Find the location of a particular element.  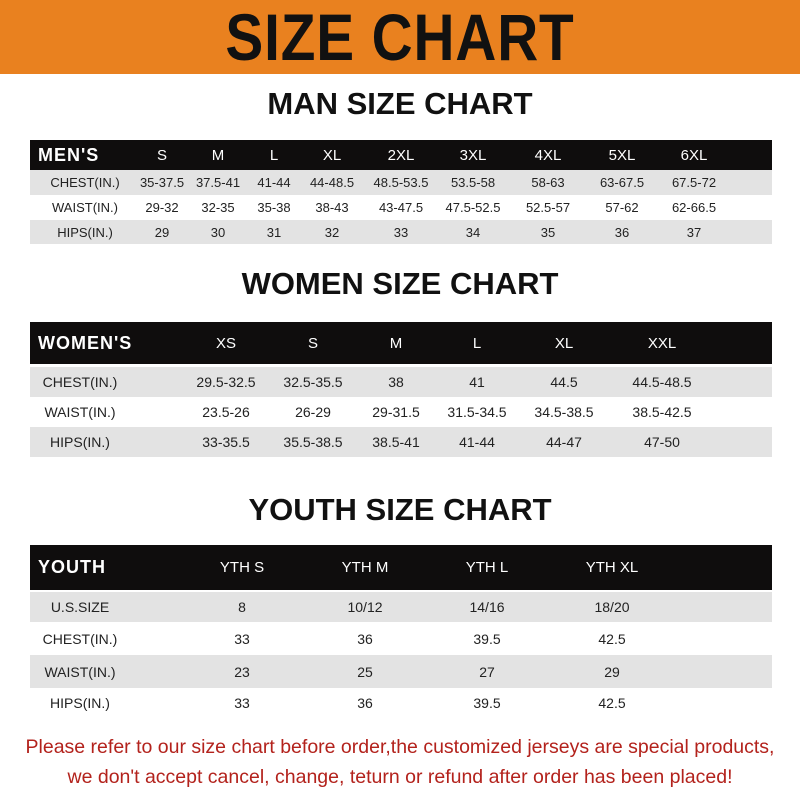

measurement-value: 41 is located at coordinates (477, 382).